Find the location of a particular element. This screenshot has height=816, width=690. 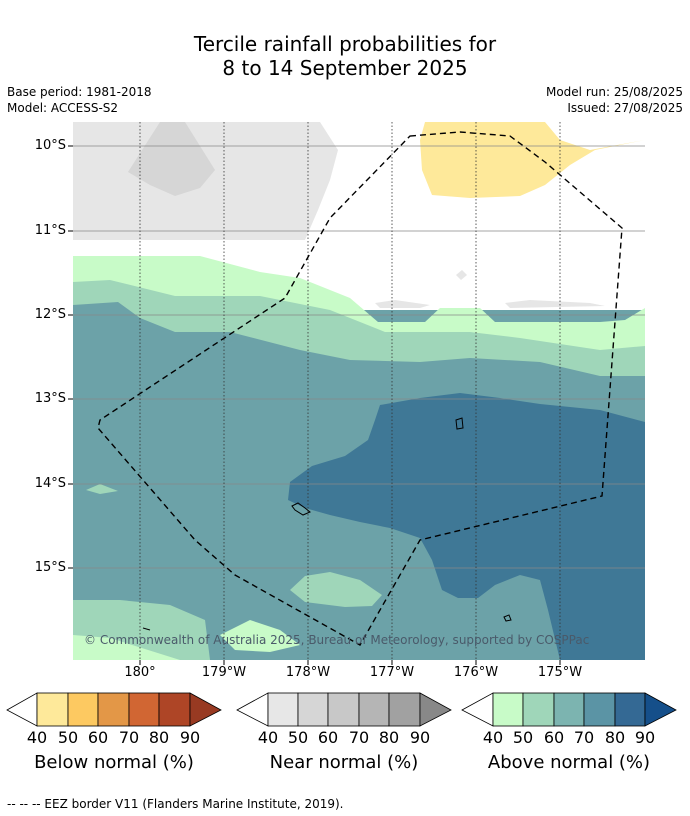

below-tick-70: 70 is located at coordinates (129, 737).